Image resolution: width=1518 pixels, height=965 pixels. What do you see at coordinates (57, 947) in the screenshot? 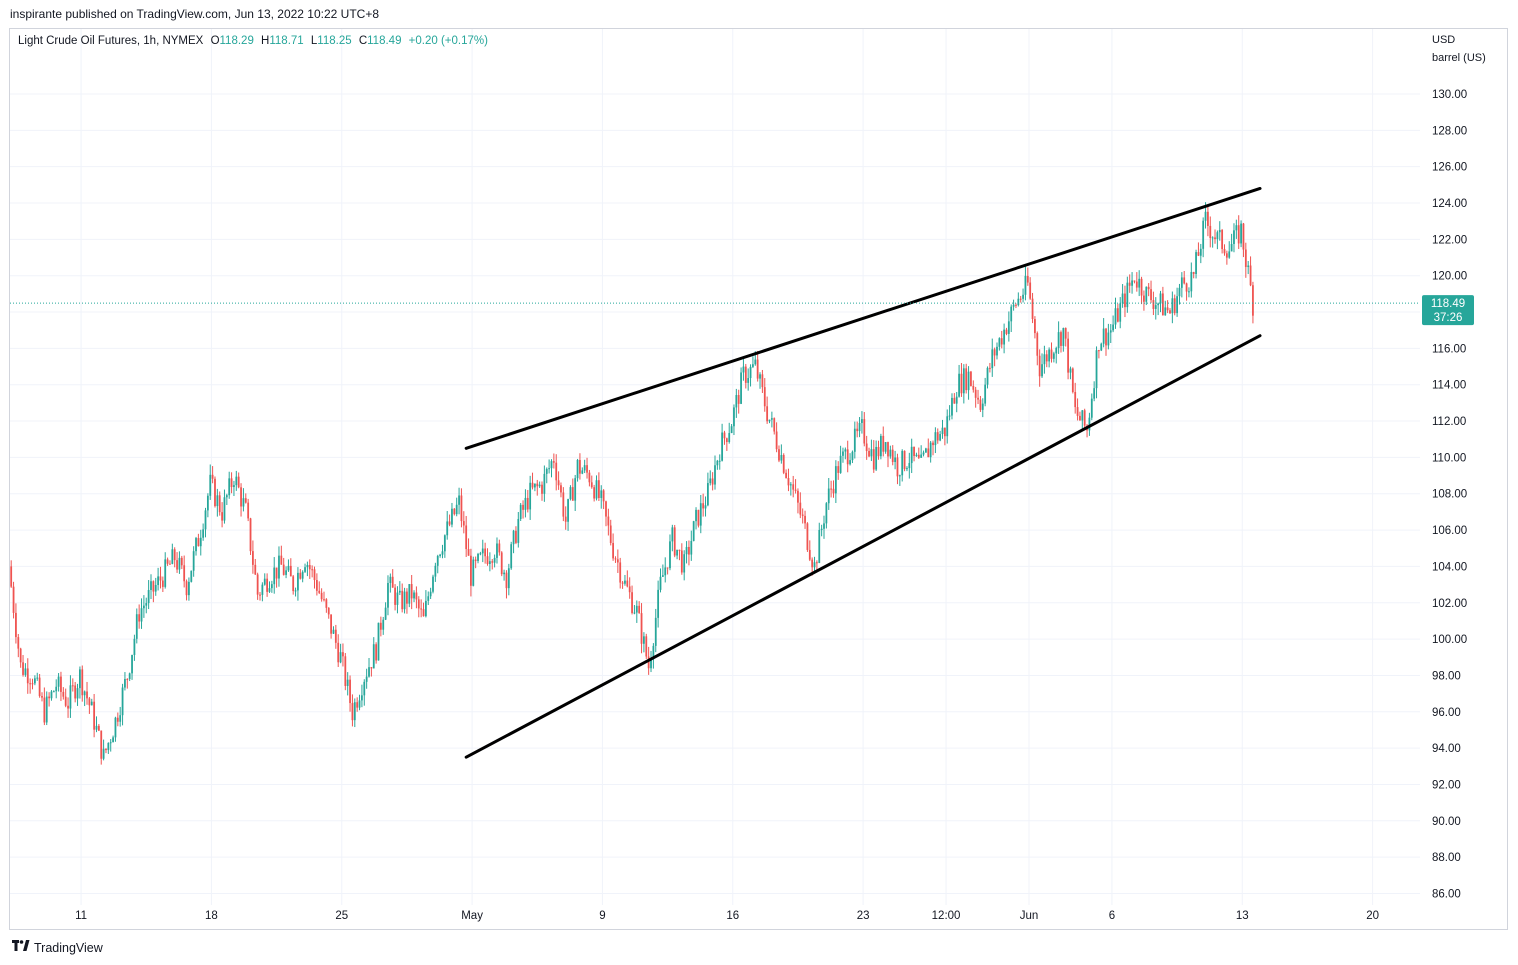
I see `tradingview-brand: TradingView` at bounding box center [57, 947].